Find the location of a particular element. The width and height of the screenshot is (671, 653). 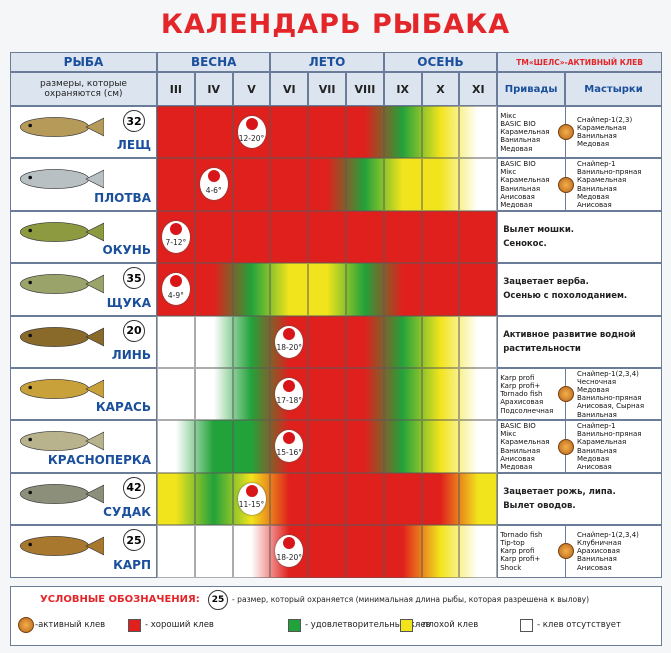

mastyrka: Клубничная is located at coordinates (599, 543).